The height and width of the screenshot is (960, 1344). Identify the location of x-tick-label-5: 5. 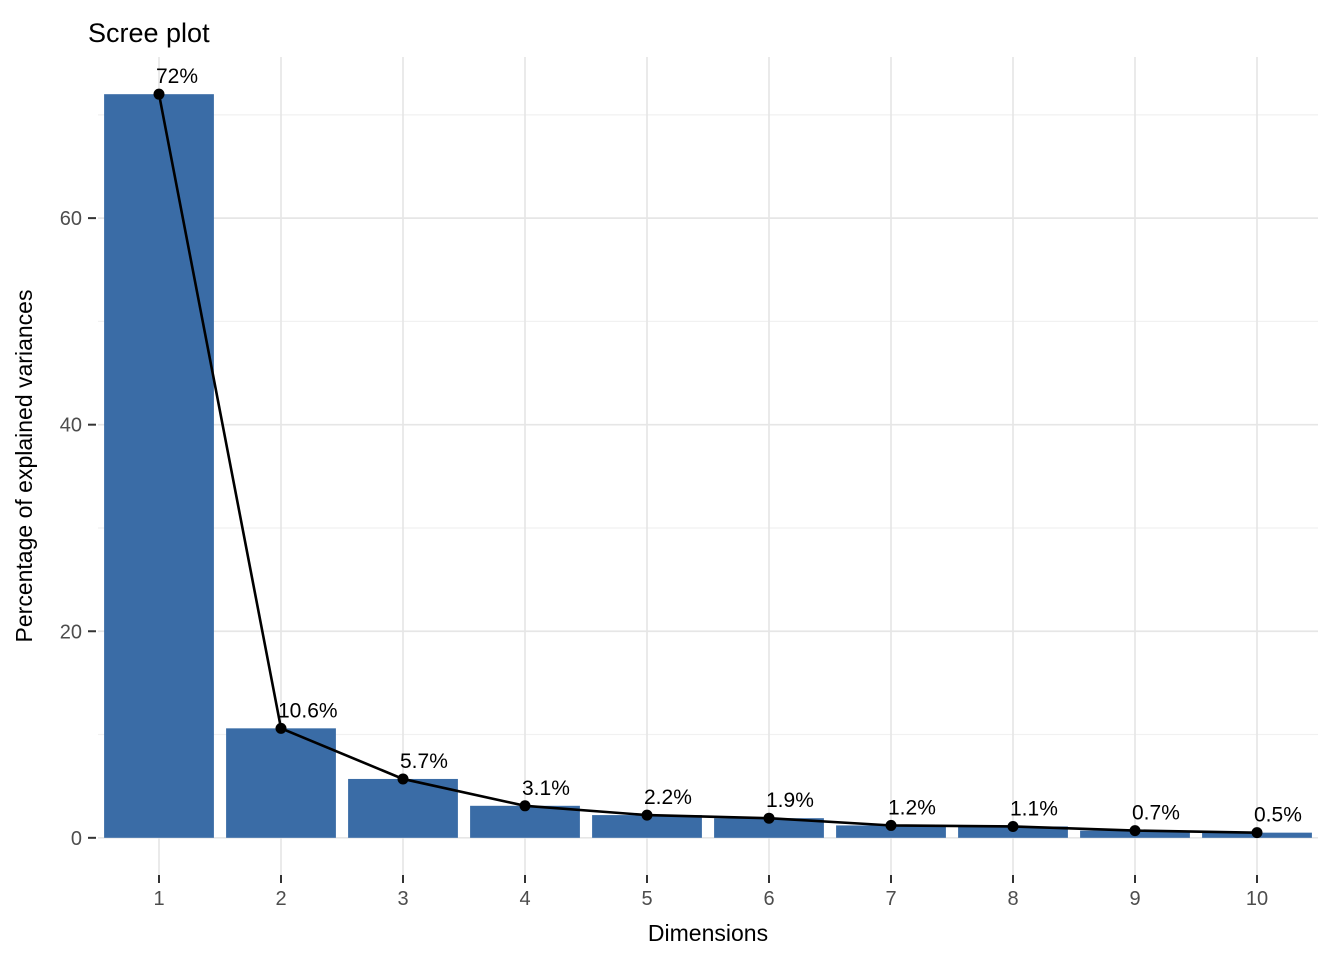
(646, 899).